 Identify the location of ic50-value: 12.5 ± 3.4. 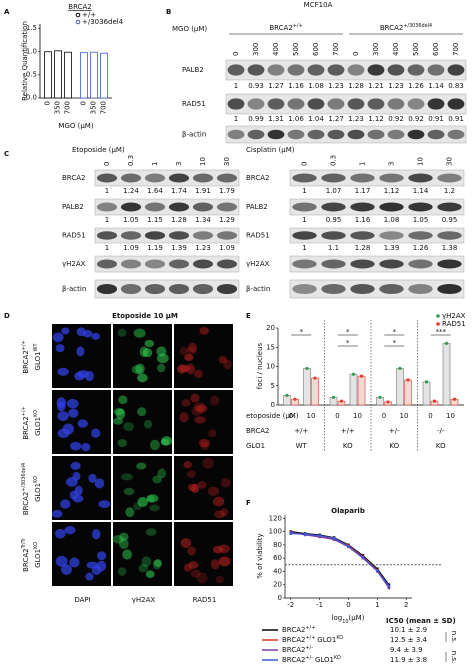
(409, 640).